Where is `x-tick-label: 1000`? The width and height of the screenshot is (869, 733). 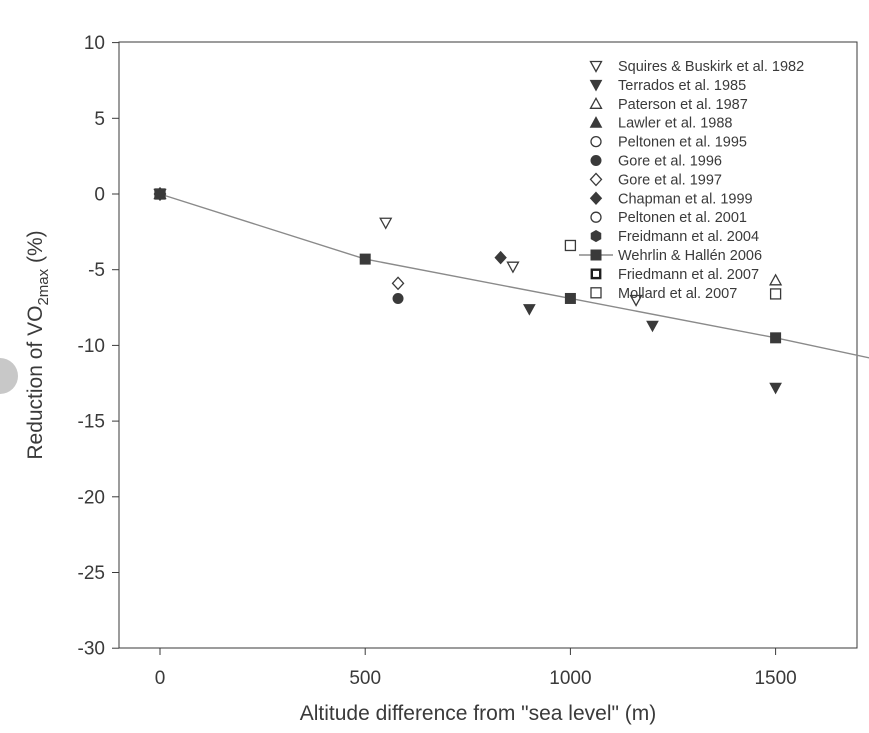 x-tick-label: 1000 is located at coordinates (570, 678).